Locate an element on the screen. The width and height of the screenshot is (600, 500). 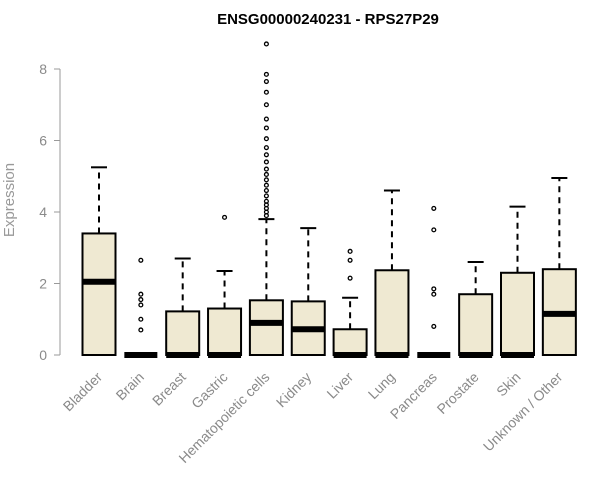
y-tick-label-4: 8 is located at coordinates (43, 69).